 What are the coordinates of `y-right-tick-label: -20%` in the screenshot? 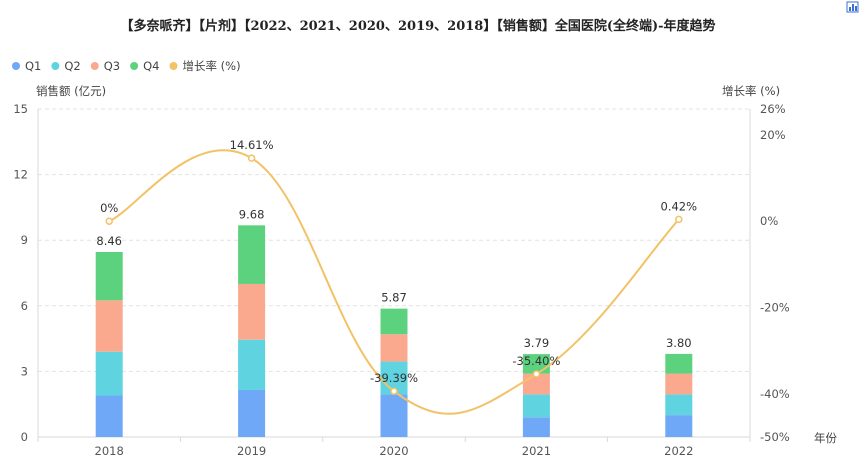 It's located at (775, 308).